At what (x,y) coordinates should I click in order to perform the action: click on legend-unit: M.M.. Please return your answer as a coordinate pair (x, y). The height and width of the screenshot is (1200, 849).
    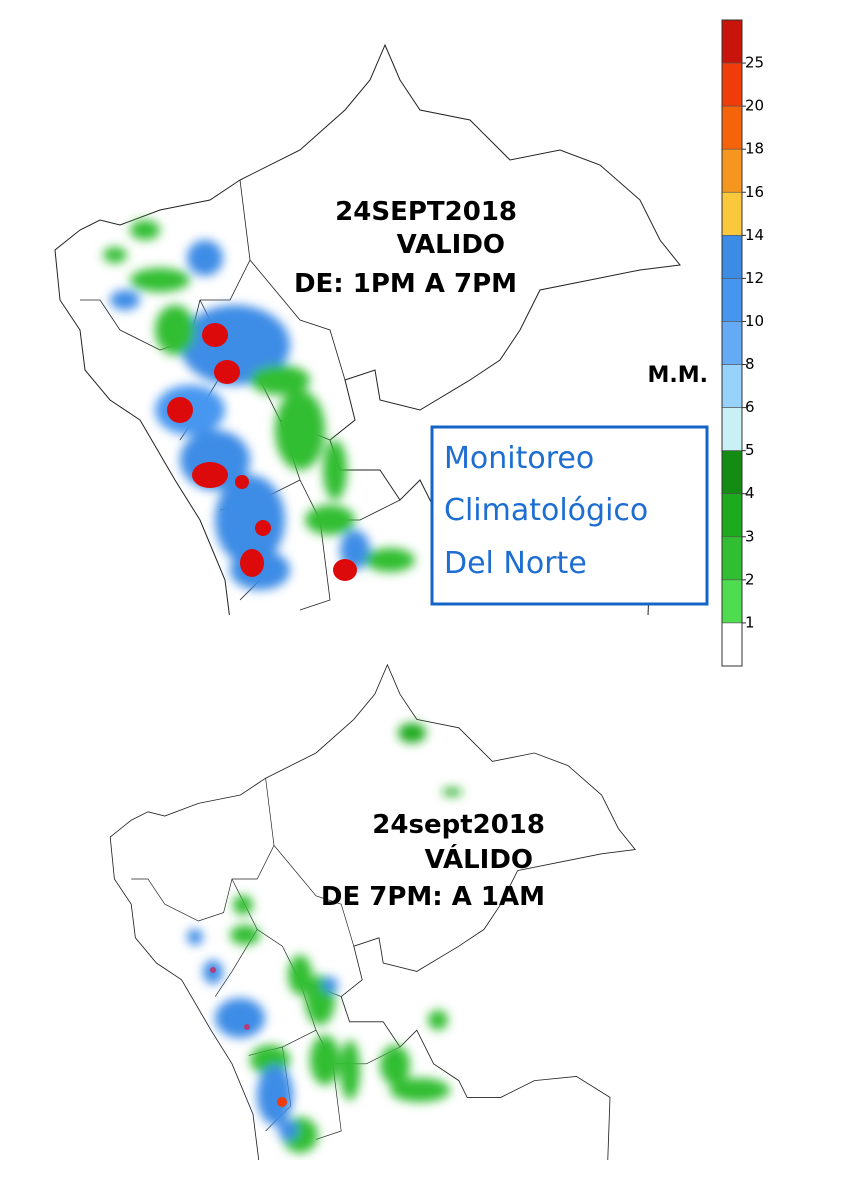
    Looking at the image, I should click on (678, 375).